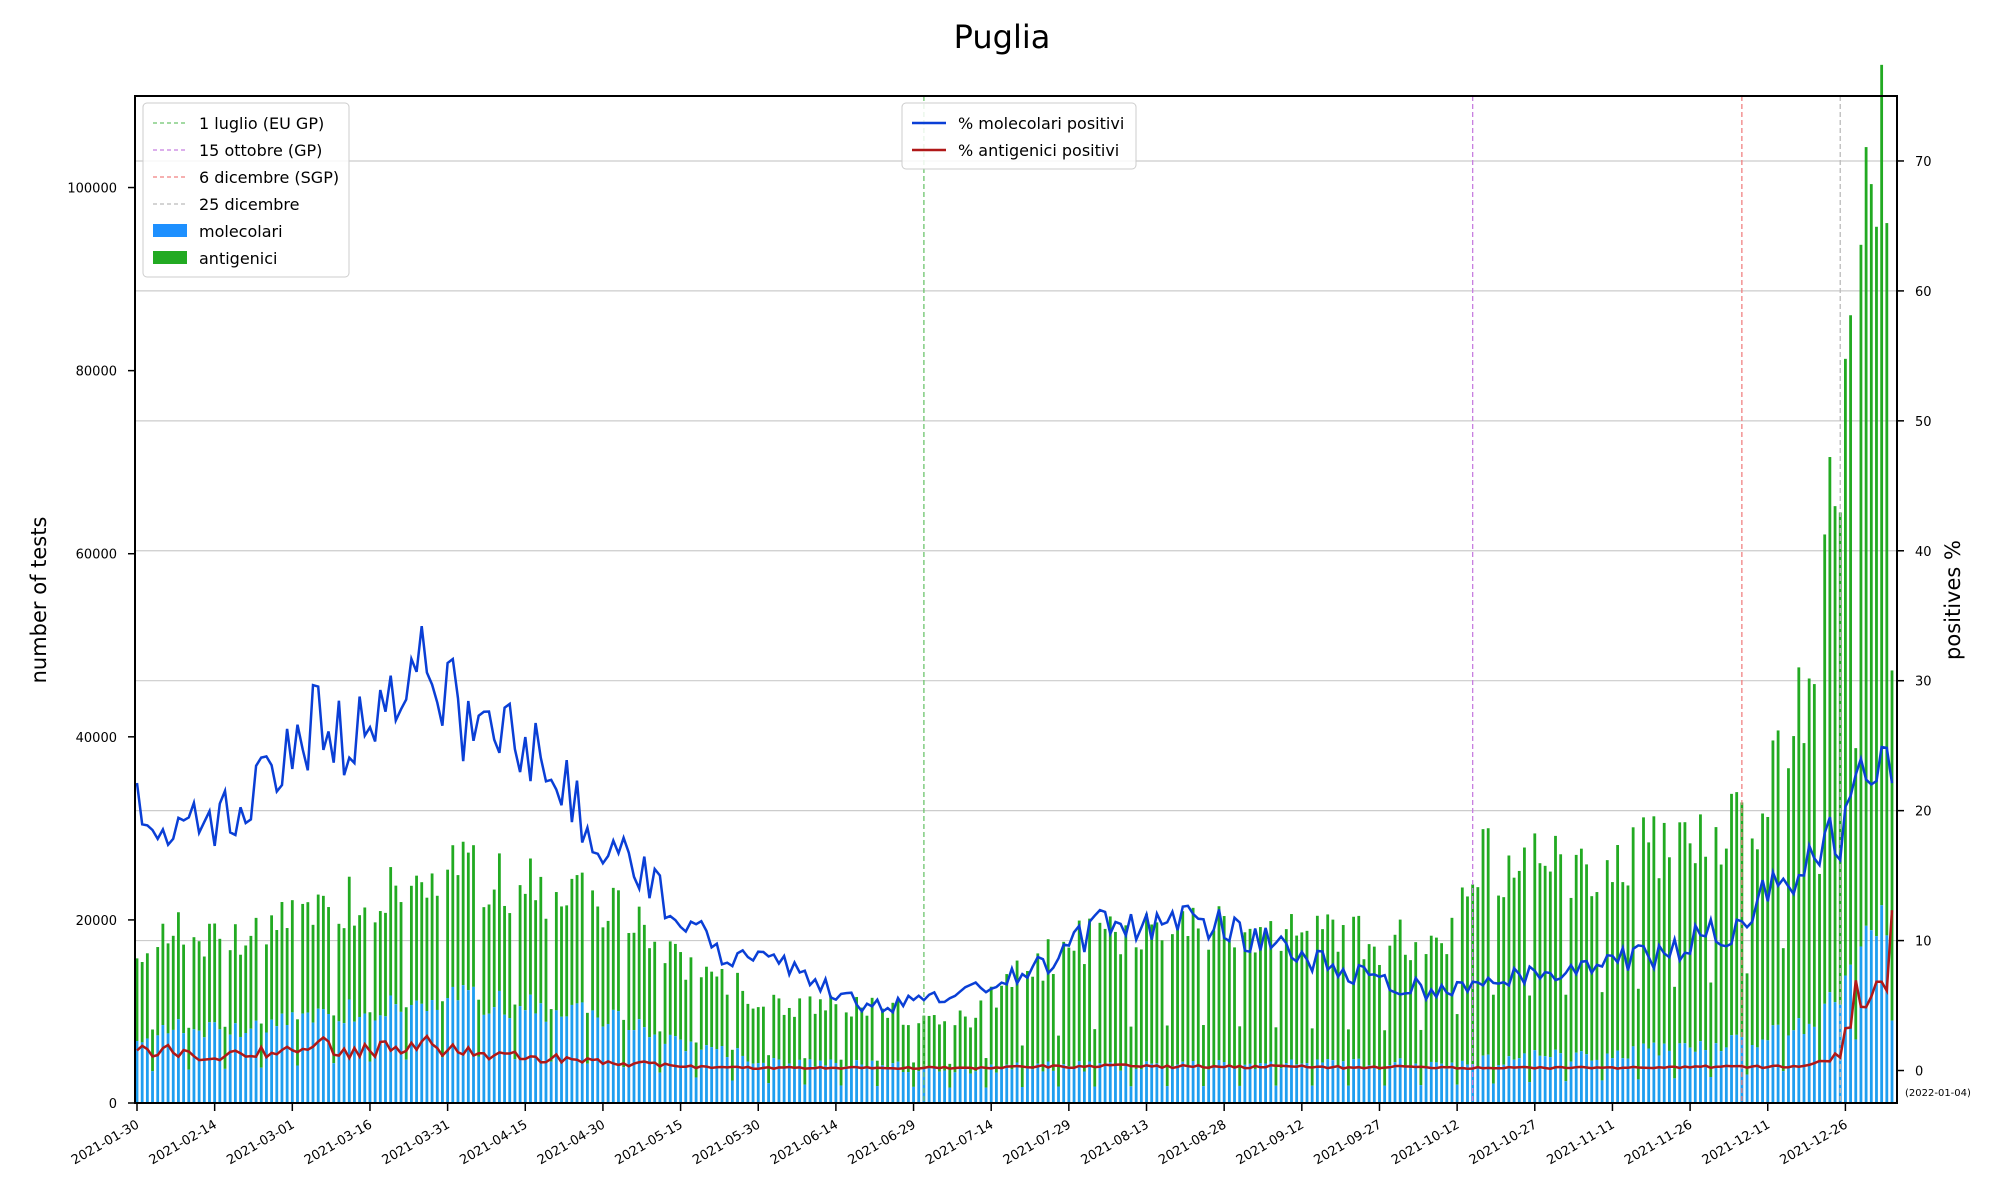 The height and width of the screenshot is (1200, 2000). I want to click on legend-label: 6 dicembre (SGP), so click(269, 177).